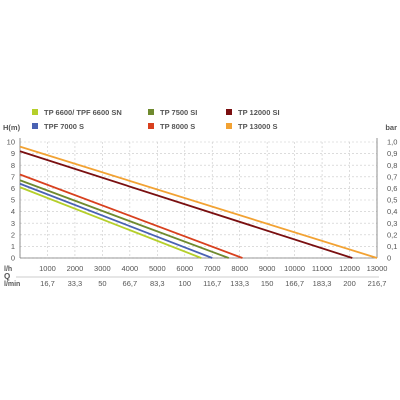 The height and width of the screenshot is (400, 400). I want to click on legend-label: TP 12000 SI, so click(259, 112).